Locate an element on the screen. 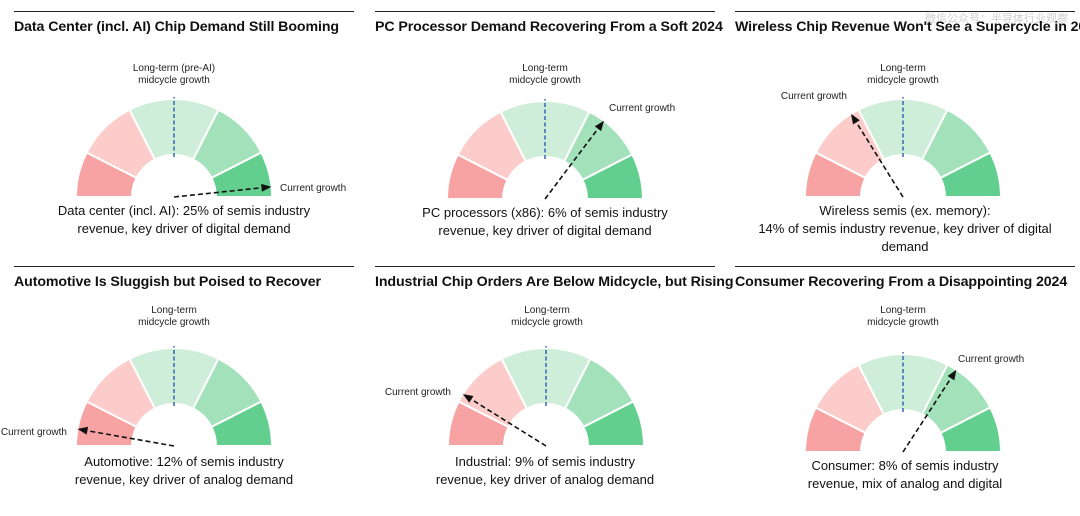  caption-line: revenue, mix of analog and digital is located at coordinates (905, 483).